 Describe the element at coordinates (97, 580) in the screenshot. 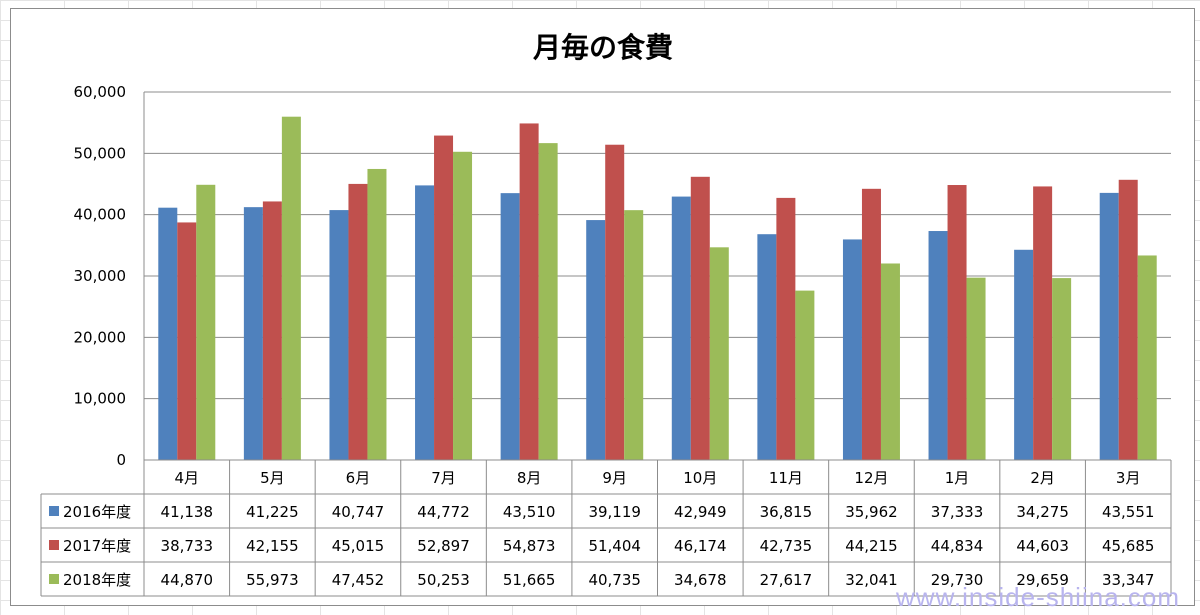

I see `series-name: 2018年度` at that location.